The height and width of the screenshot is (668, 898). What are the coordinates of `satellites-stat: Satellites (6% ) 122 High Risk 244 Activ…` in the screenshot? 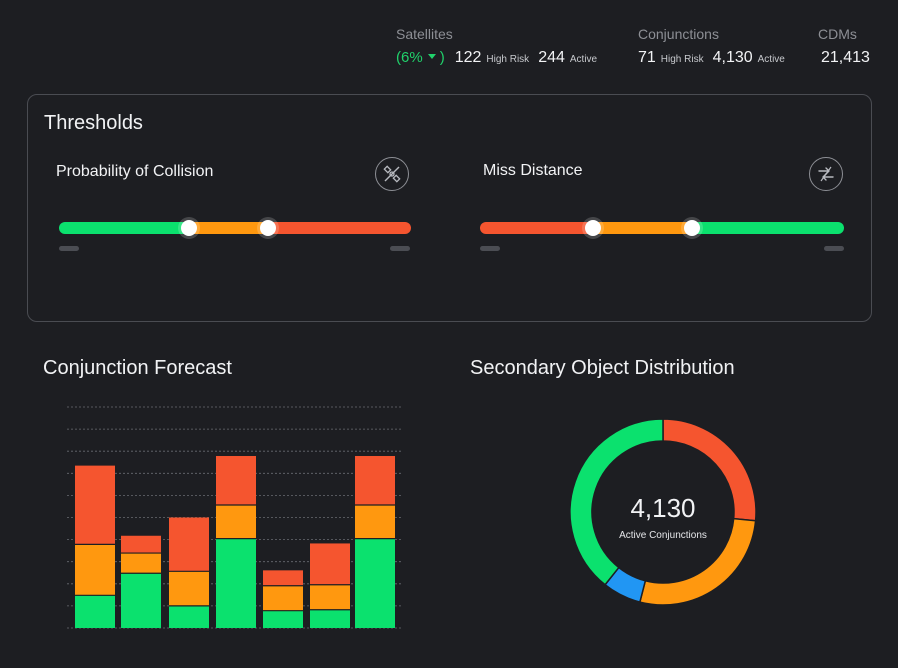 It's located at (501, 46).